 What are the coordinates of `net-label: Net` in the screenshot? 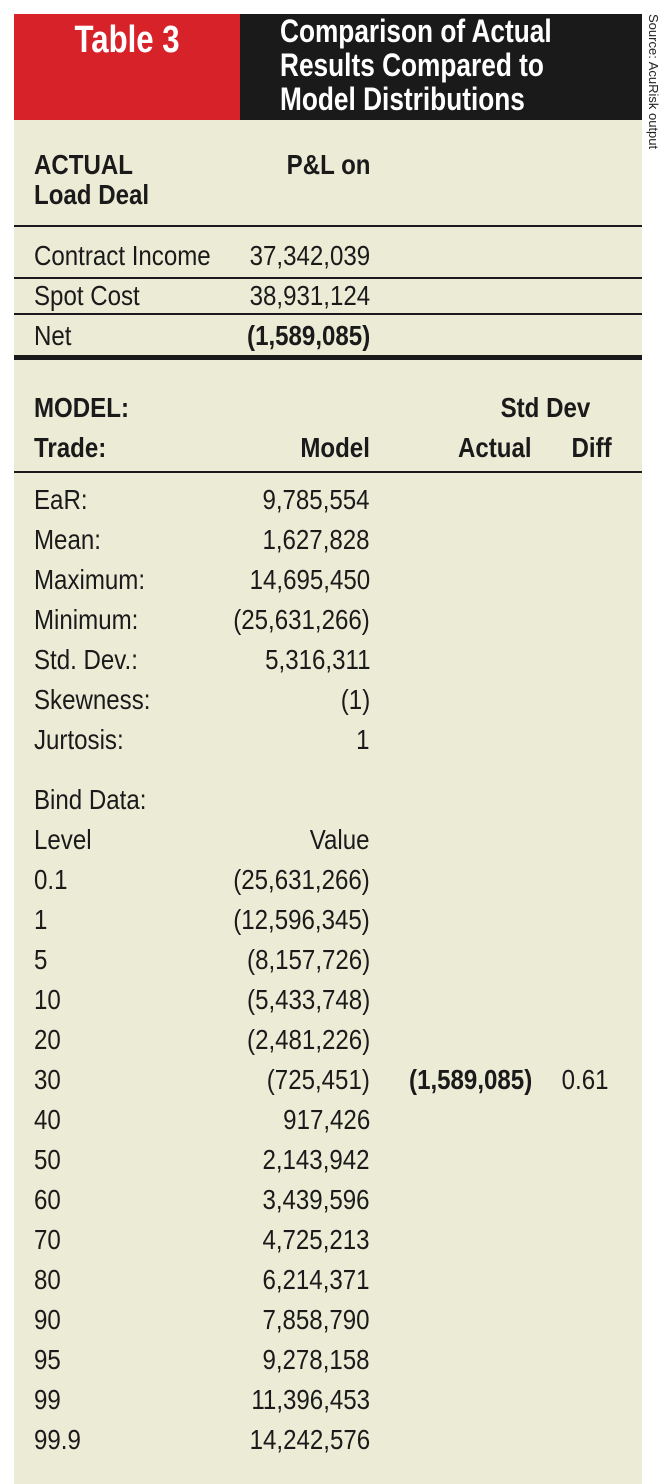 It's located at (53, 335).